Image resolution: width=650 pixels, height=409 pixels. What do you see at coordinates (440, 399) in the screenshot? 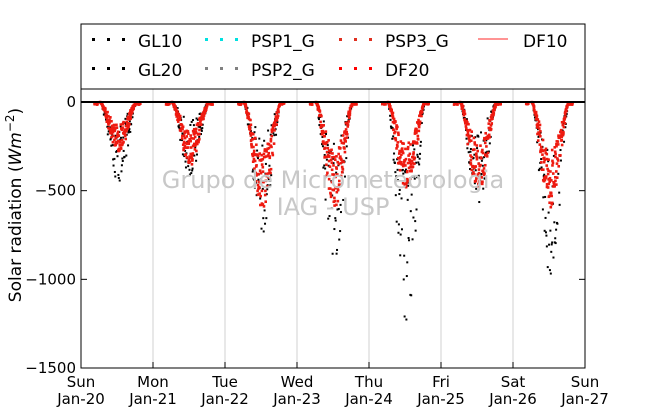
I see `x-tick-label-date: Jan-25` at bounding box center [440, 399].